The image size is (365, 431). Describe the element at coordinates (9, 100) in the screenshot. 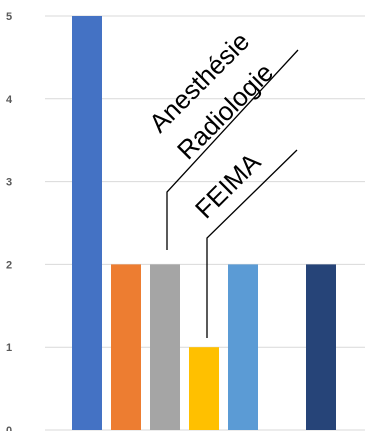

I see `y-tick-label: 4` at that location.